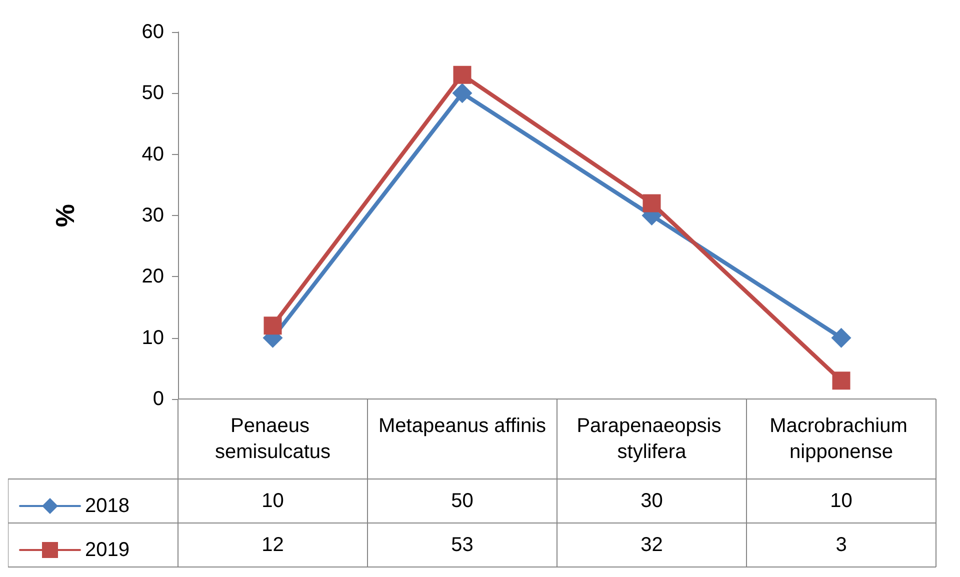  Describe the element at coordinates (651, 545) in the screenshot. I see `data-label: 32` at that location.